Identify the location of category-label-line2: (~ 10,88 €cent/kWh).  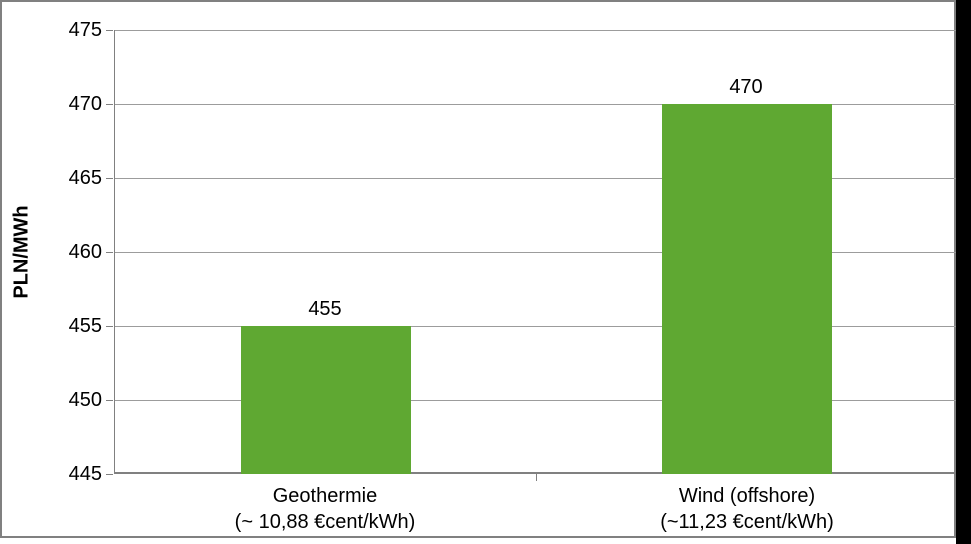
(325, 522).